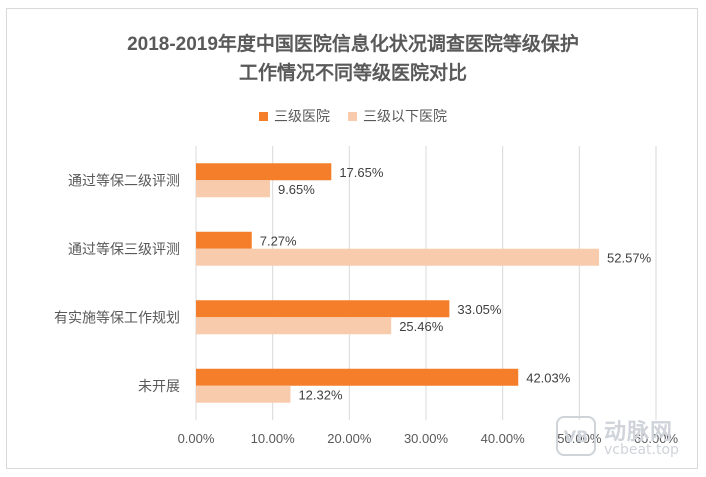 The width and height of the screenshot is (706, 477). I want to click on data-label-s0-c3: 42.03%, so click(548, 377).